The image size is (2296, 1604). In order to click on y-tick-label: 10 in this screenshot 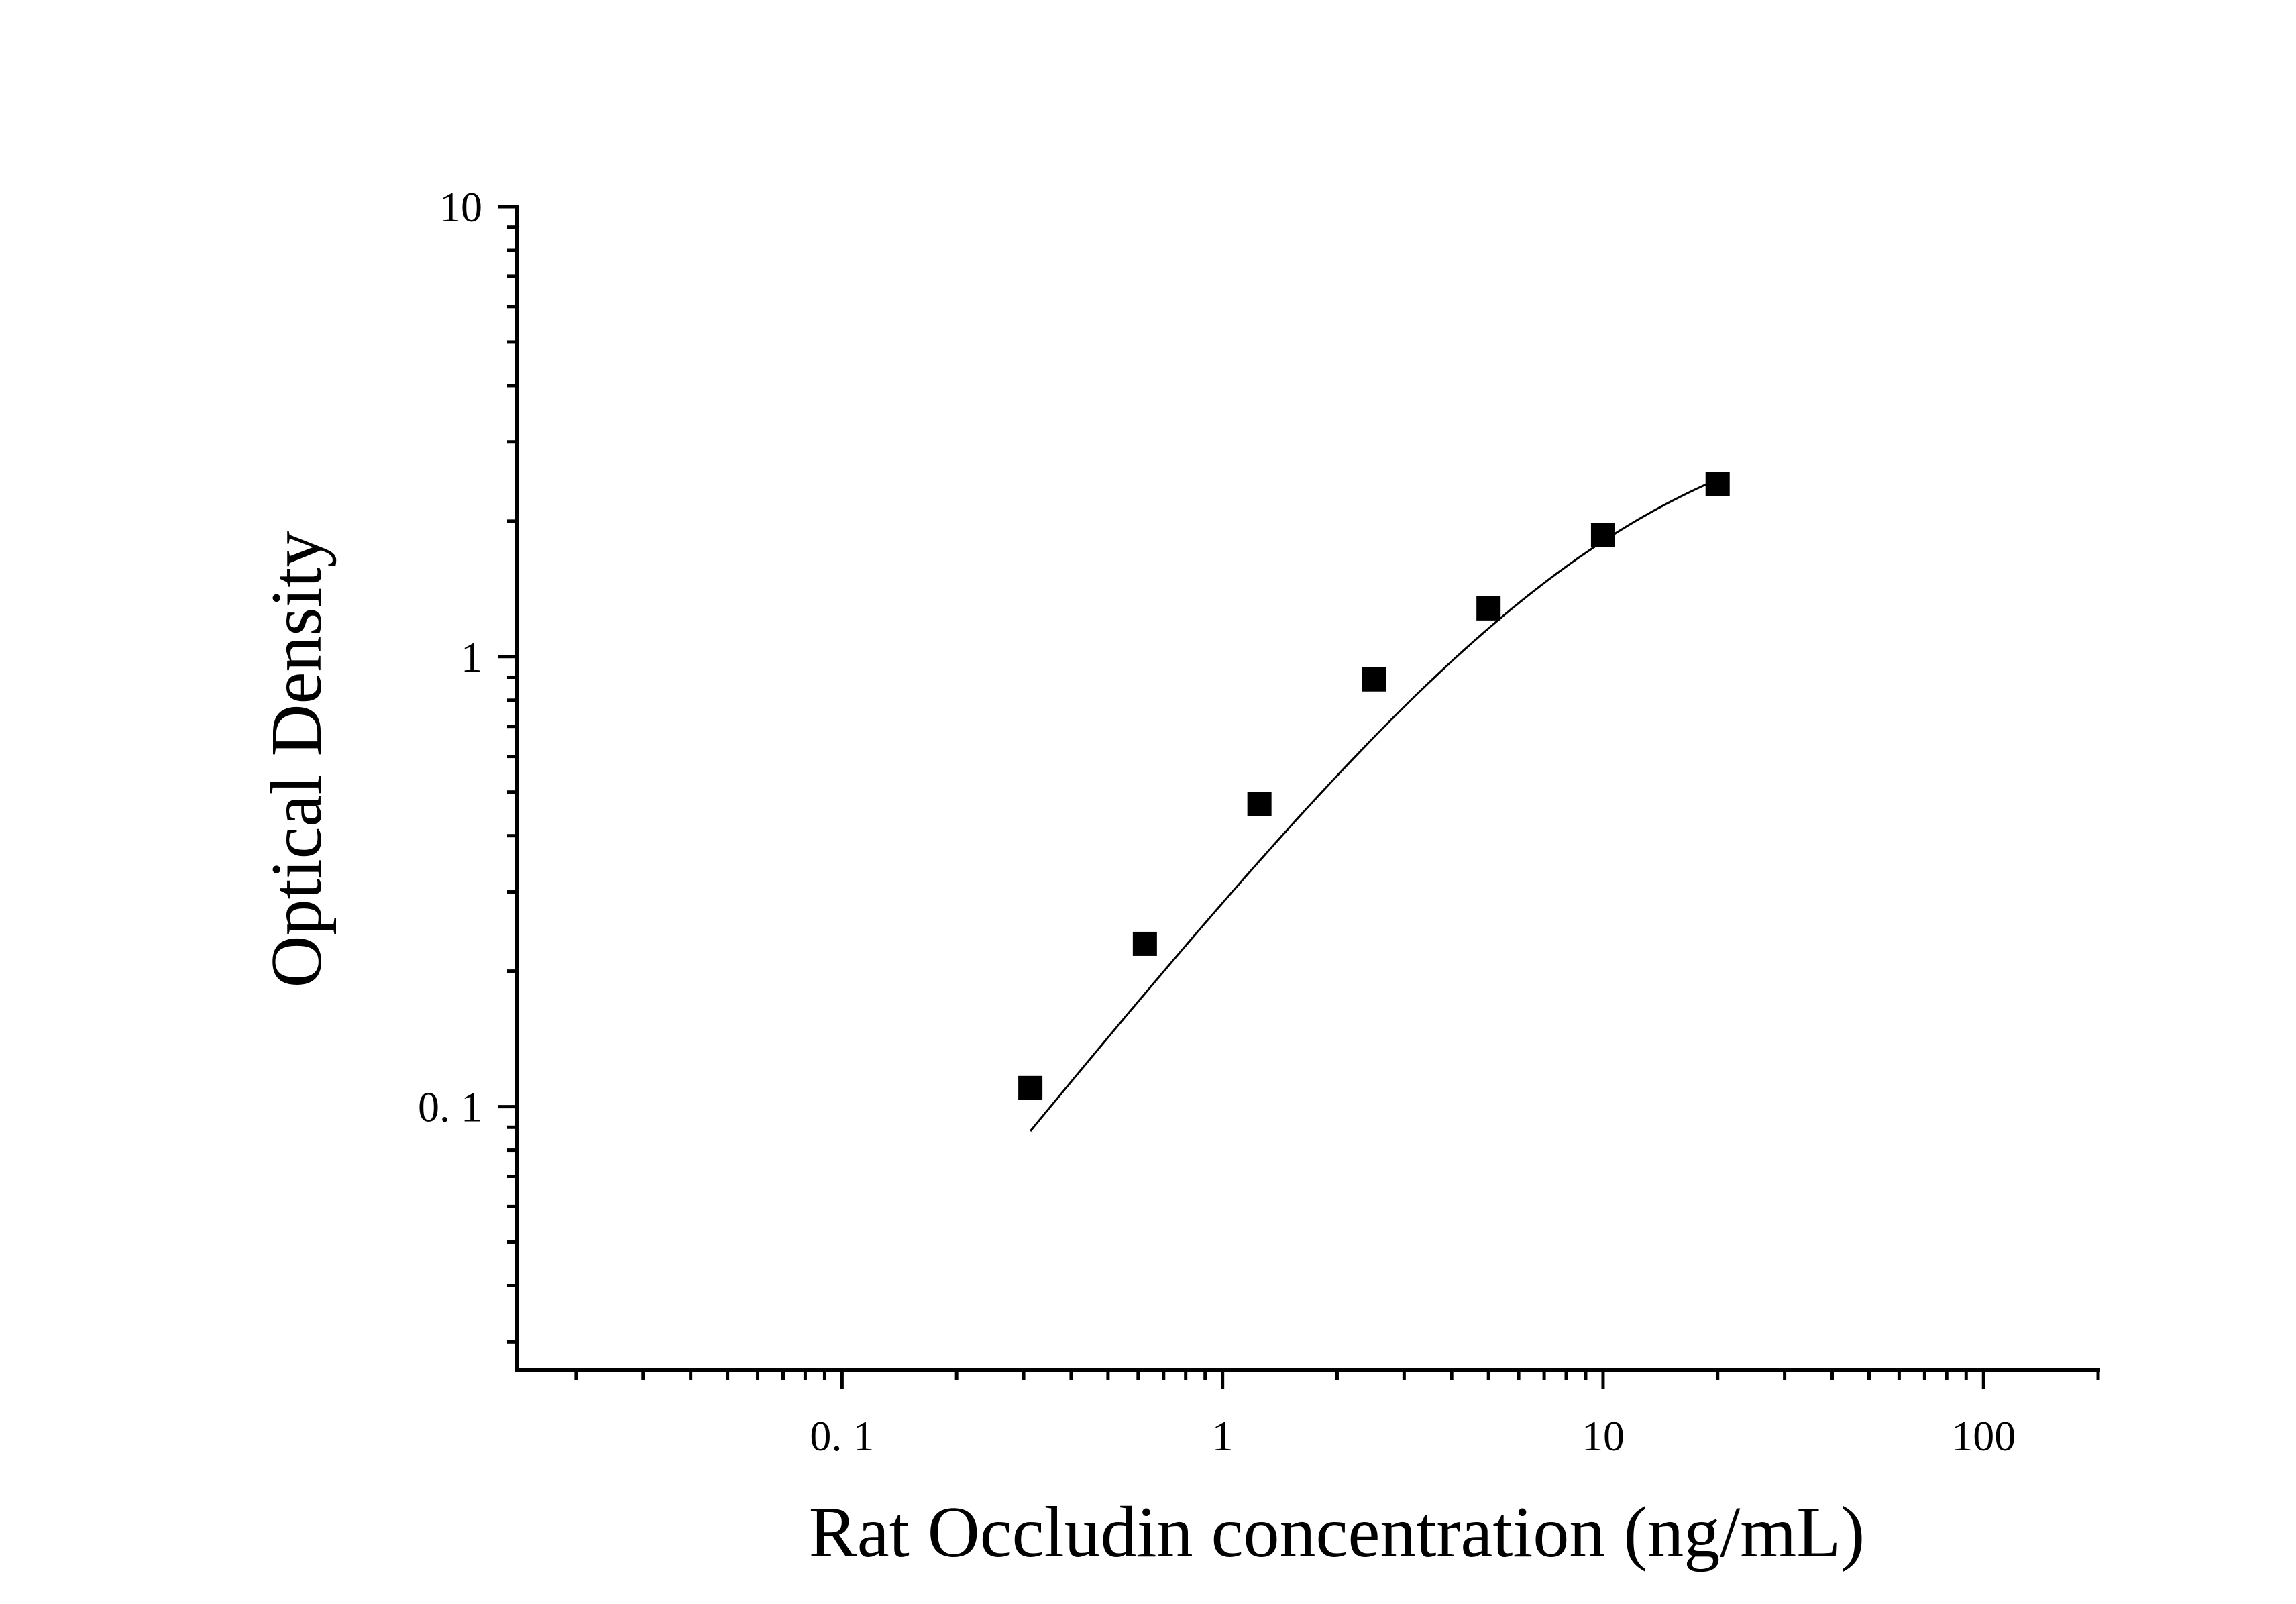, I will do `click(460, 207)`.